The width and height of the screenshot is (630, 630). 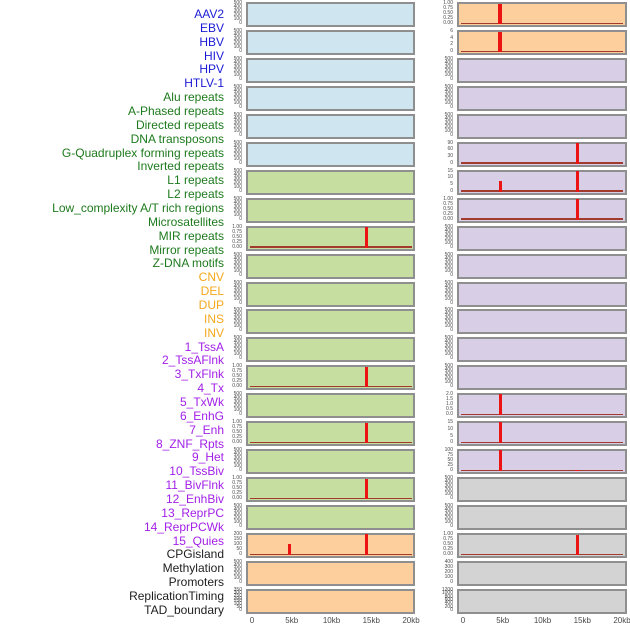 What do you see at coordinates (542, 518) in the screenshot?
I see `panel-methylation` at bounding box center [542, 518].